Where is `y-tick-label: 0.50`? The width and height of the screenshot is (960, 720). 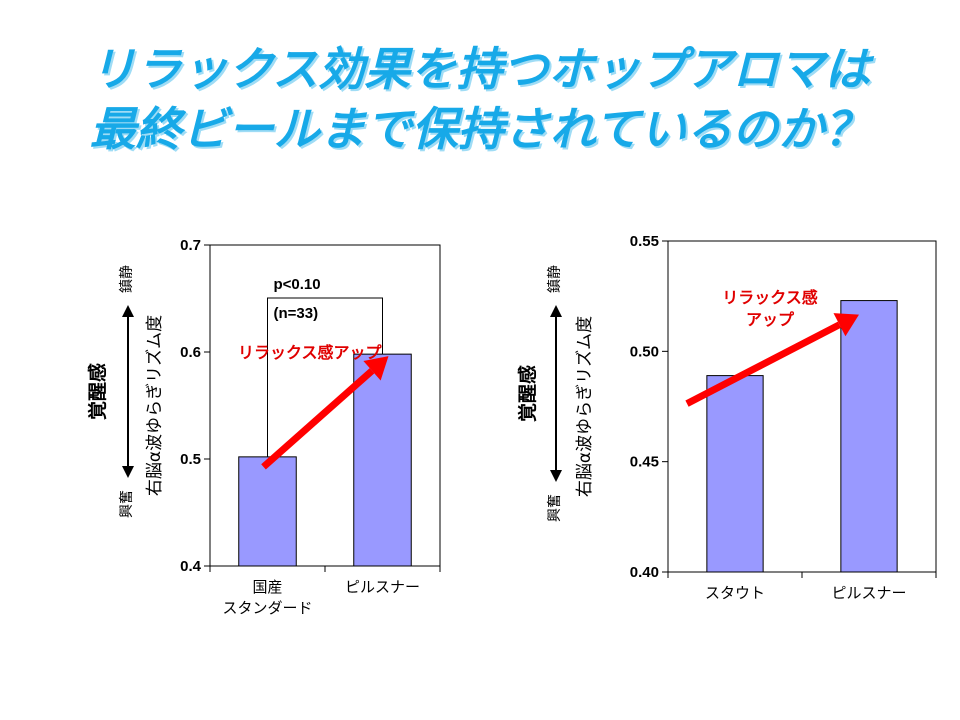 y-tick-label: 0.50 is located at coordinates (644, 351).